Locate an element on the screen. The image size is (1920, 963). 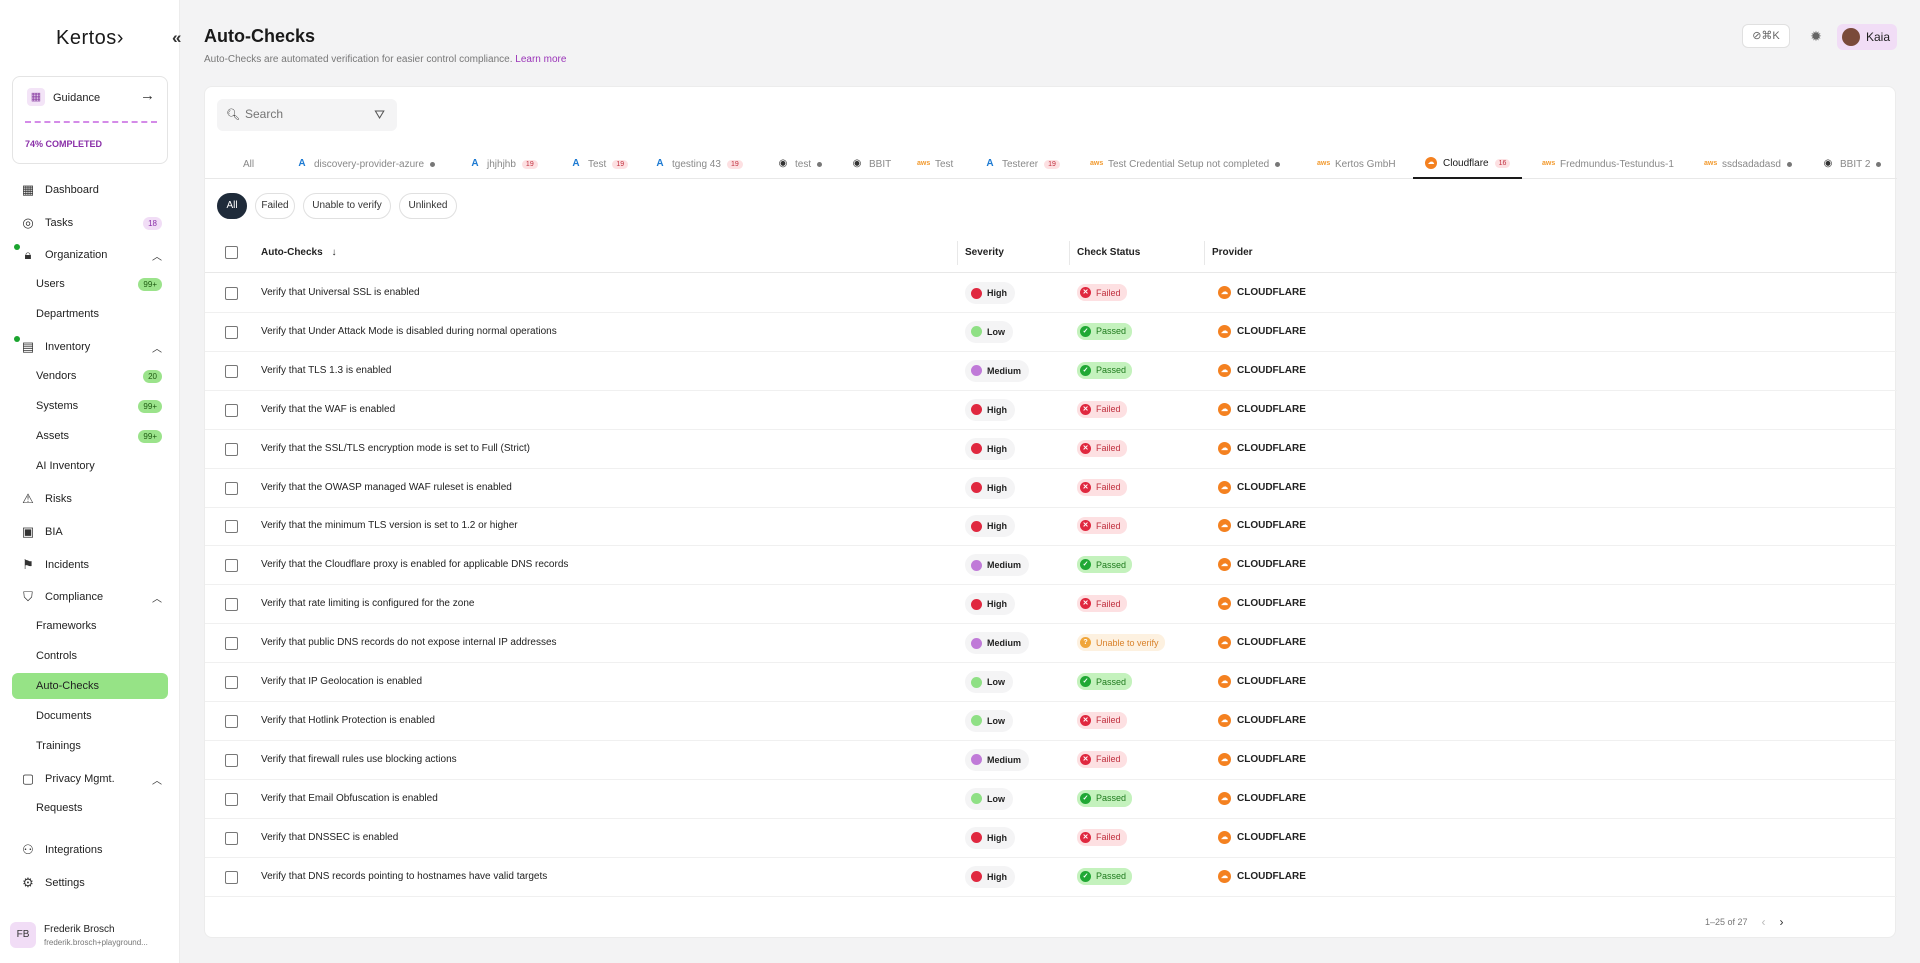
sidebar-item-requests: Requests is located at coordinates (90, 808).